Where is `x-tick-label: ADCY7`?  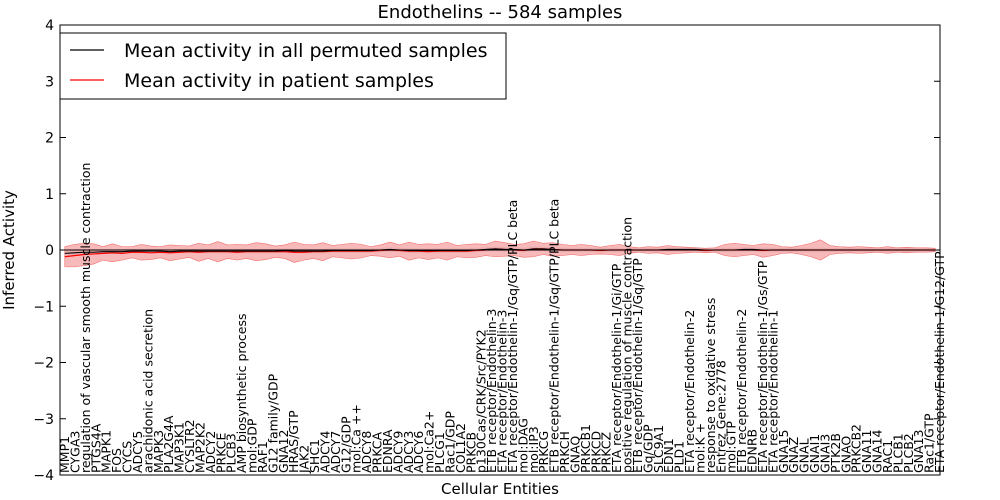 x-tick-label: ADCY7 is located at coordinates (335, 452).